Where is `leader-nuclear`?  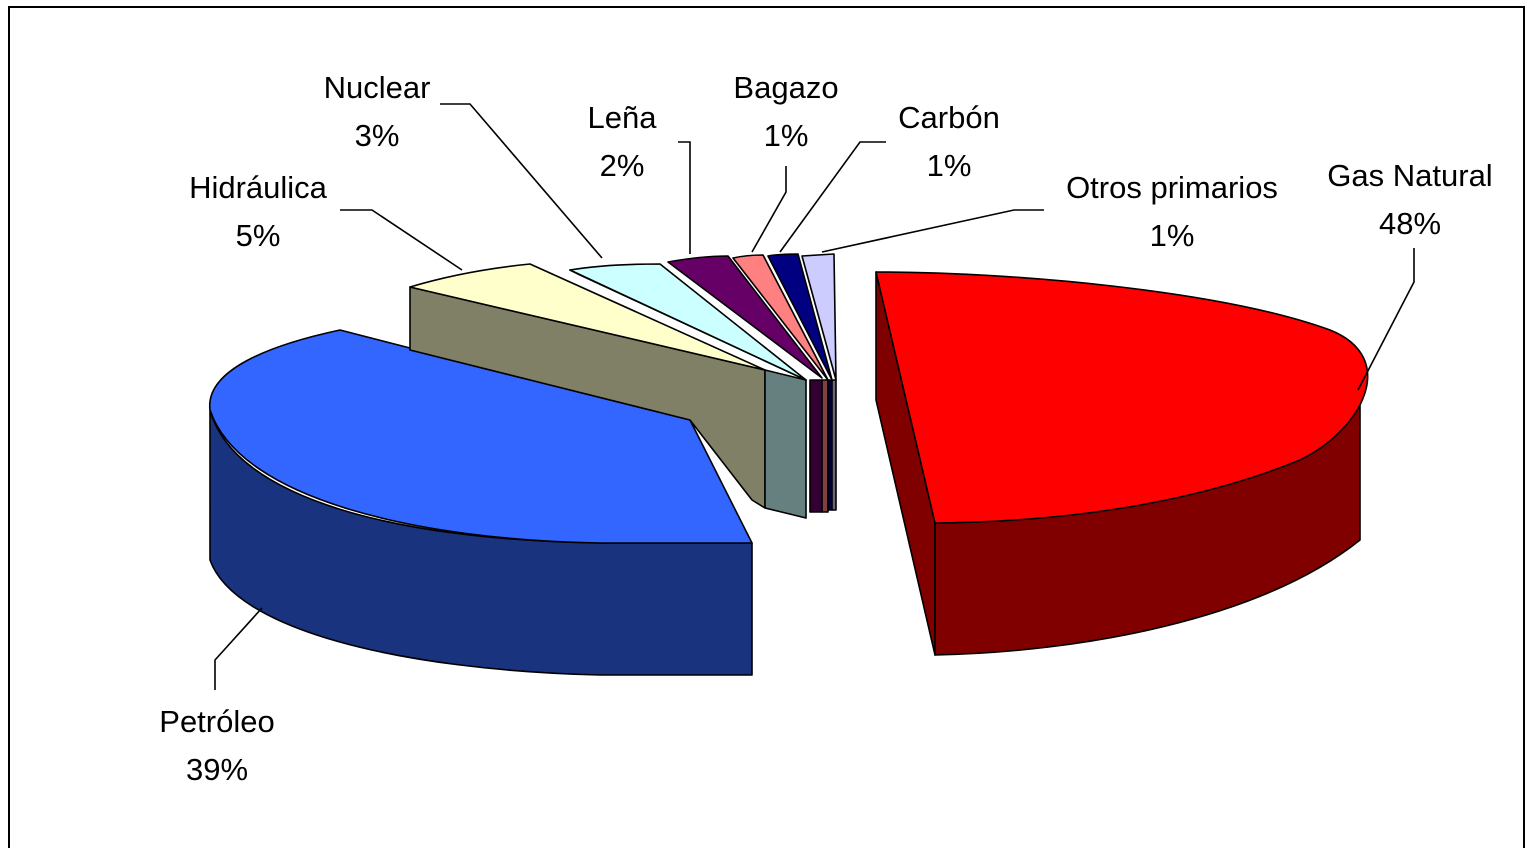 leader-nuclear is located at coordinates (521, 181).